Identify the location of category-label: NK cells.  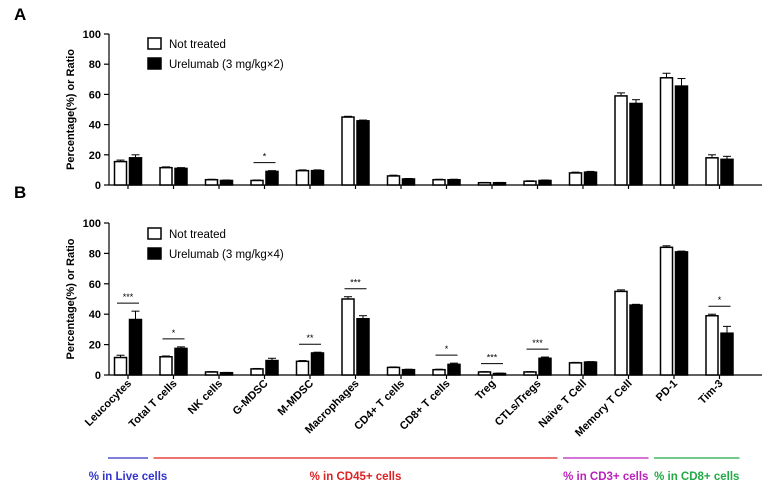
(205, 397).